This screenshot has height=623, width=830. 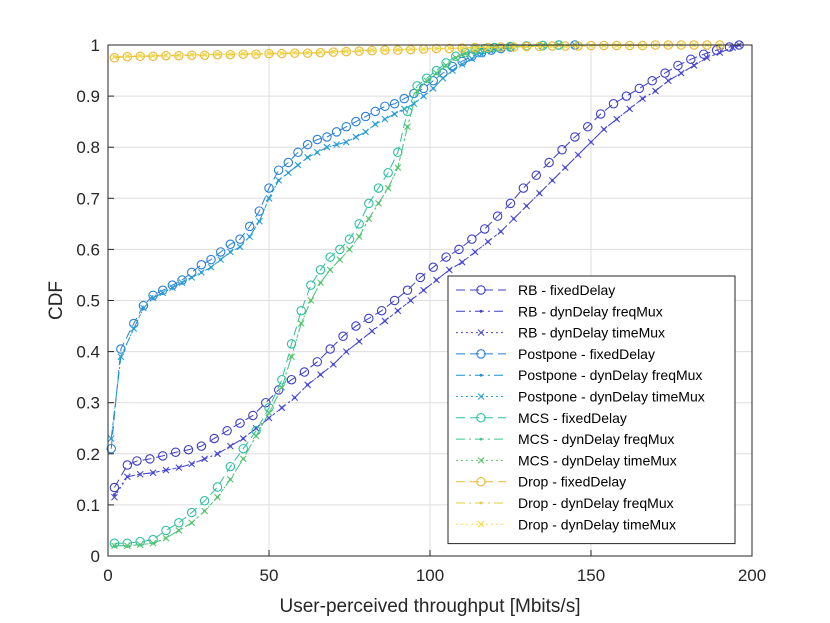 I want to click on legend-label: Postpone - fixedDelay, so click(x=586, y=354).